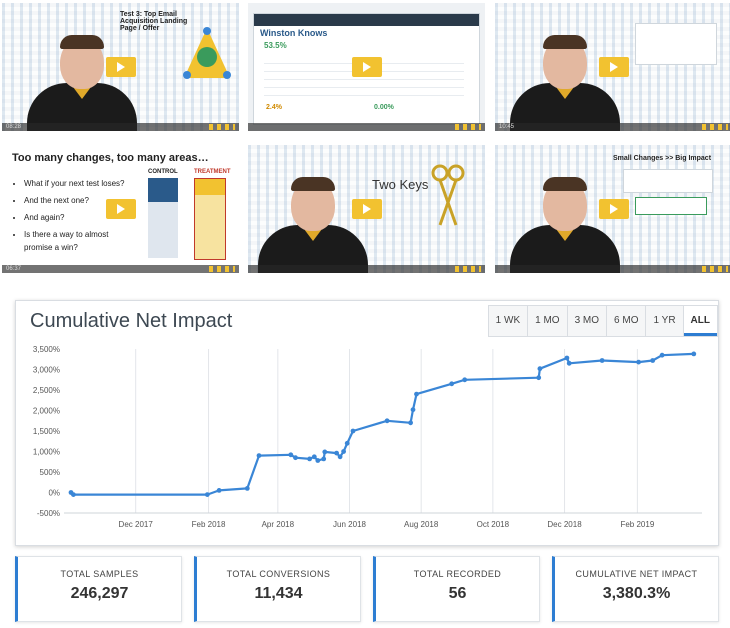 This screenshot has height=628, width=730. I want to click on stat-label: CUMULATIVE NET IMPACT, so click(636, 574).